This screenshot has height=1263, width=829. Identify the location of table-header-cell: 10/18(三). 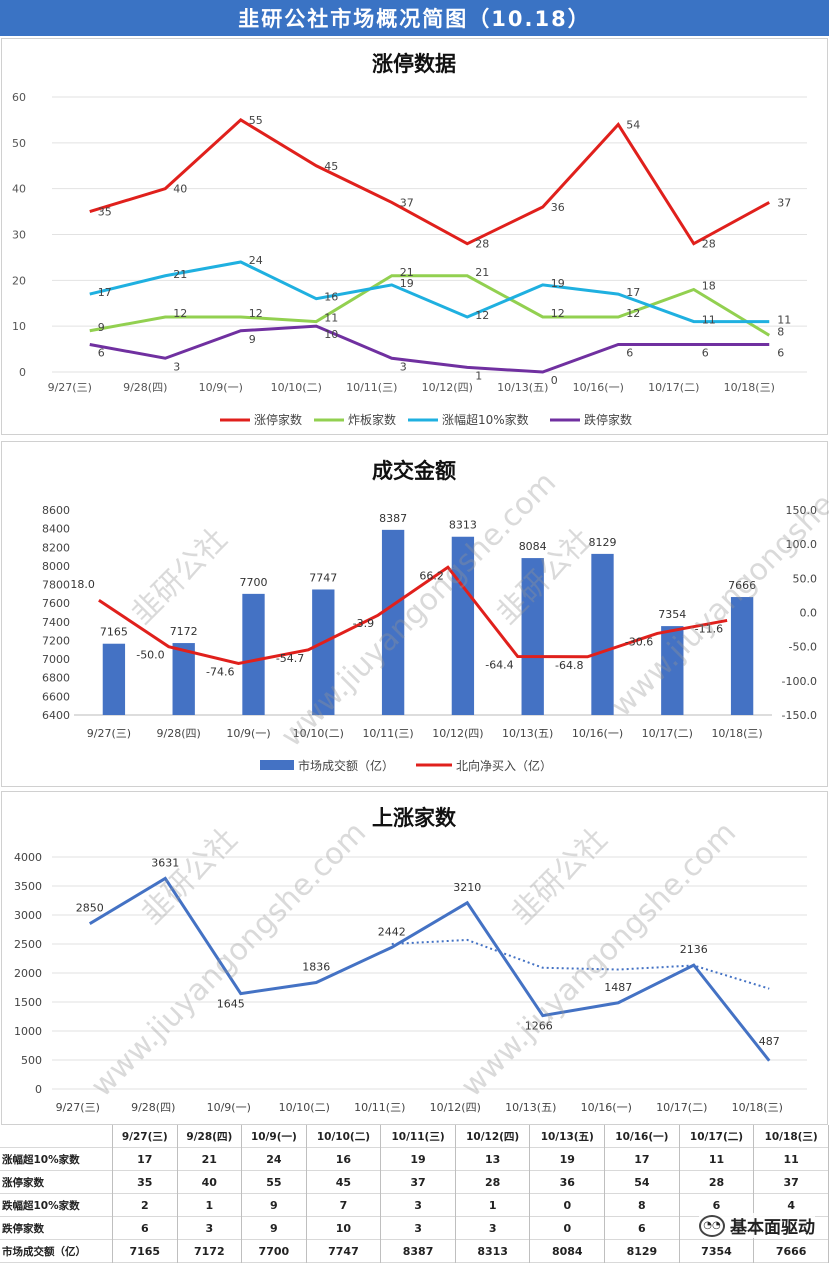
(791, 1136).